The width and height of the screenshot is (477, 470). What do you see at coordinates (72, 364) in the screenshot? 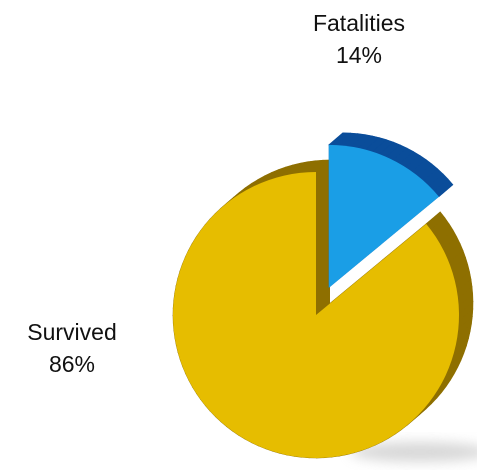
I see `slice-label-survived-value: 86%` at bounding box center [72, 364].